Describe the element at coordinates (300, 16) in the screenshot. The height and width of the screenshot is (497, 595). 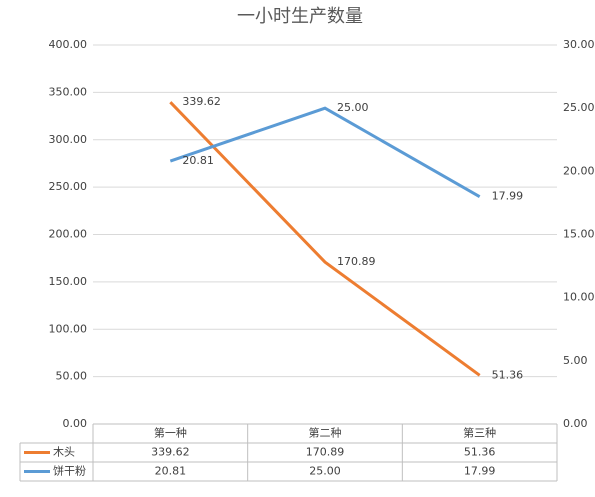
I see `chart-title: 一小时生产数量` at that location.